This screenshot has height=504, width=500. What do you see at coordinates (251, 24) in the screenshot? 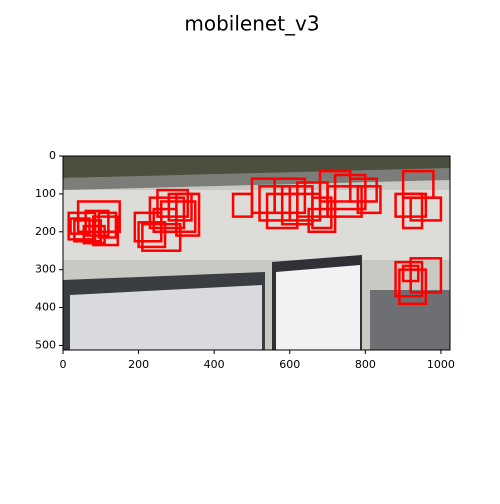
I see `chart-title: mobilenet_v3` at bounding box center [251, 24].